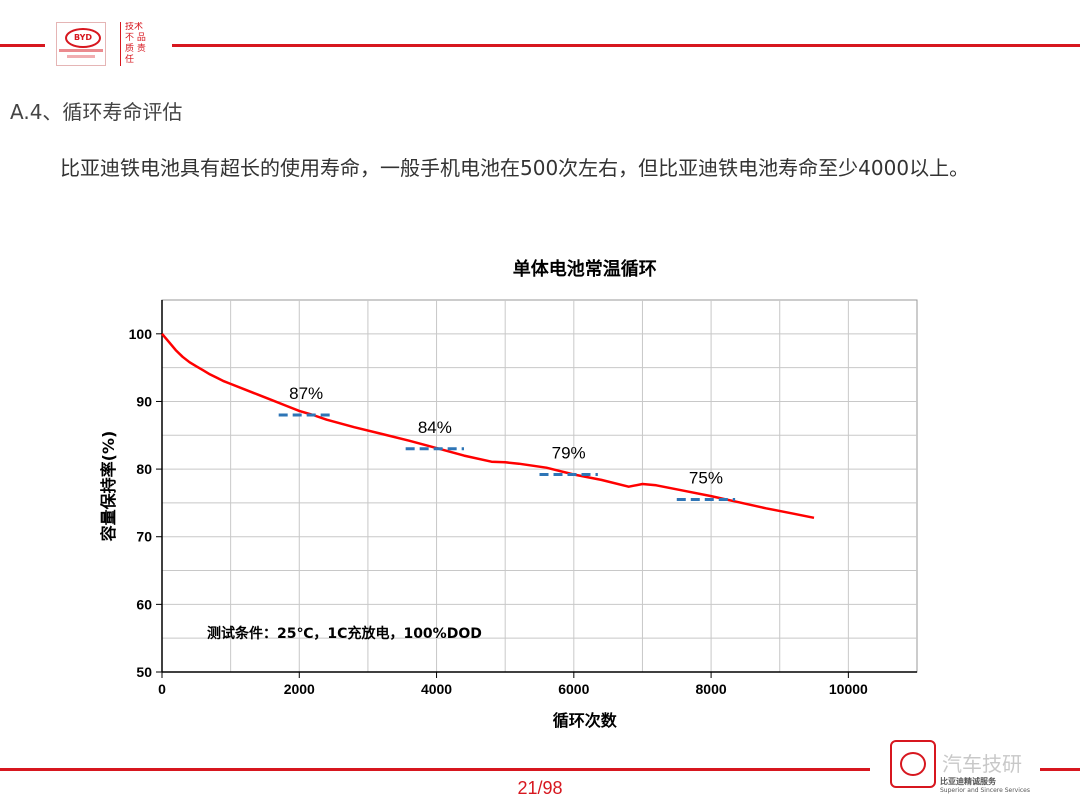 Image resolution: width=1080 pixels, height=810 pixels. What do you see at coordinates (137, 44) in the screenshot?
I see `quality-seal: 技术 不 品质 责任` at bounding box center [137, 44].